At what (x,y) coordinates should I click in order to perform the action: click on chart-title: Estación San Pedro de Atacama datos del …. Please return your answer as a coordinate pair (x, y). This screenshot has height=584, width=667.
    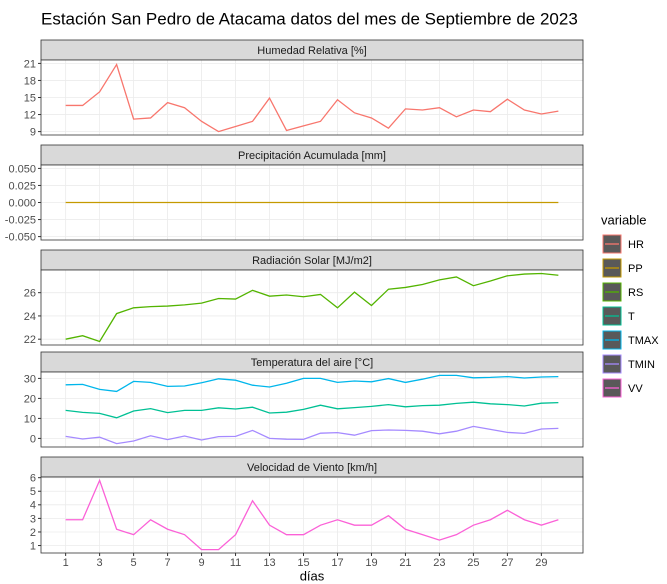
    Looking at the image, I should click on (309, 18).